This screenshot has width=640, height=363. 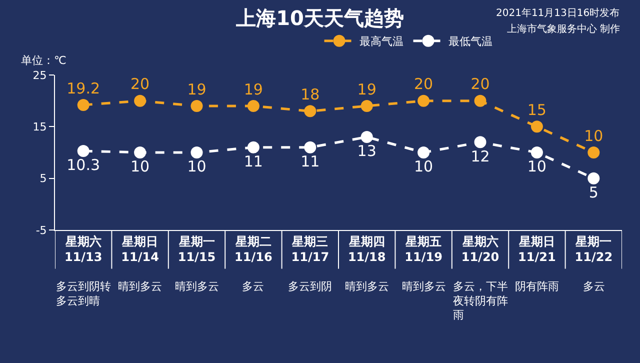 I want to click on x-tick-label: 星期一 11/15, so click(x=197, y=249).